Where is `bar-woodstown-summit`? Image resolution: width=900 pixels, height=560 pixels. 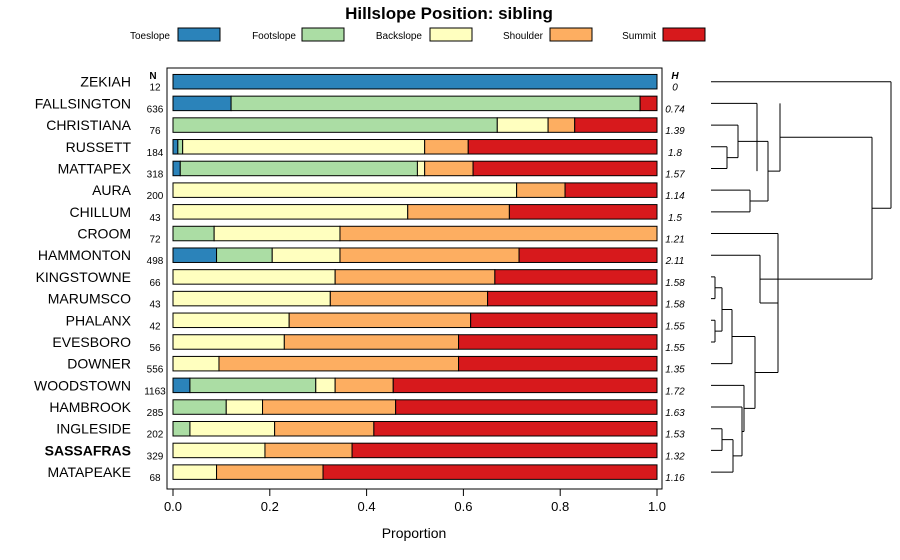
bar-woodstown-summit is located at coordinates (525, 385).